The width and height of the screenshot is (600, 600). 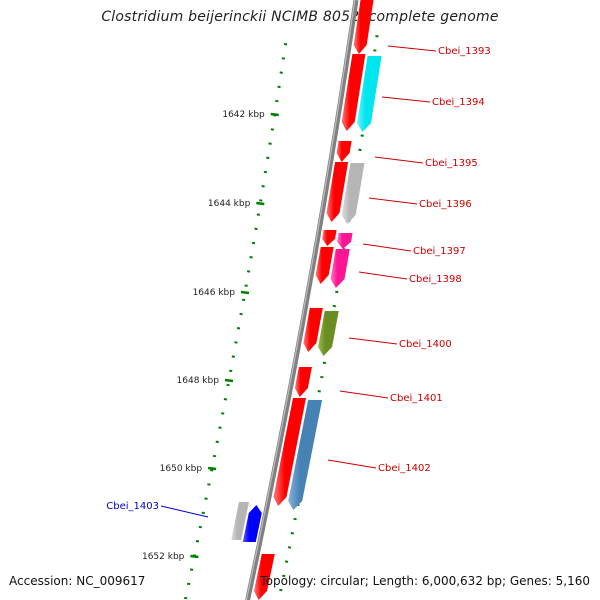 What do you see at coordinates (181, 469) in the screenshot?
I see `scale-tick-label: 1650 kbp` at bounding box center [181, 469].